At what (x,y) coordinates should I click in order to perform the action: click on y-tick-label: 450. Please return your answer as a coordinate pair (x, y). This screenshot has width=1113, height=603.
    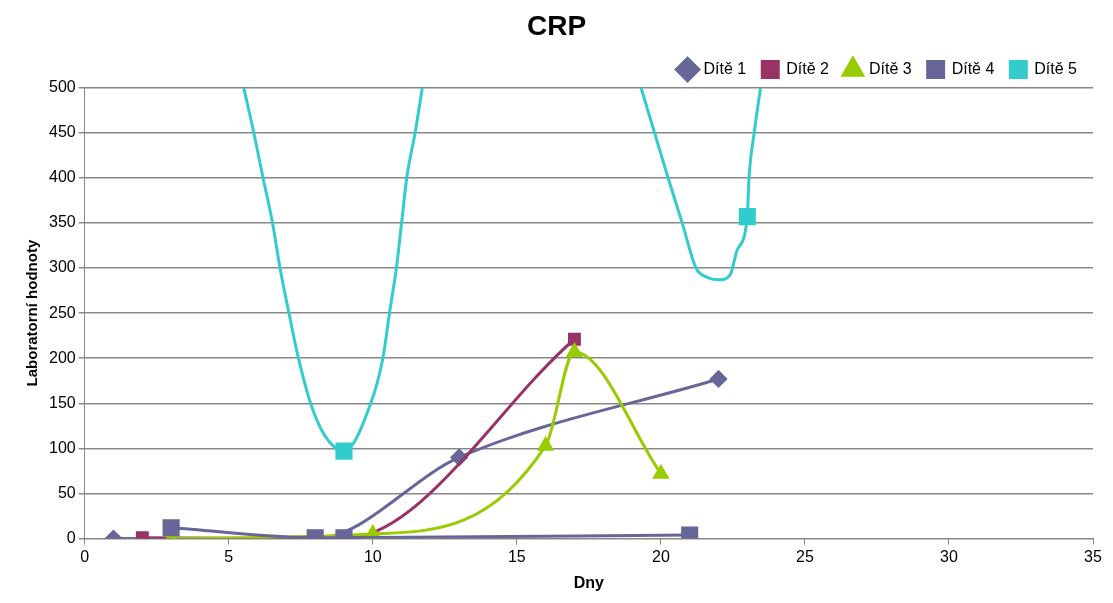
    Looking at the image, I should click on (62, 132).